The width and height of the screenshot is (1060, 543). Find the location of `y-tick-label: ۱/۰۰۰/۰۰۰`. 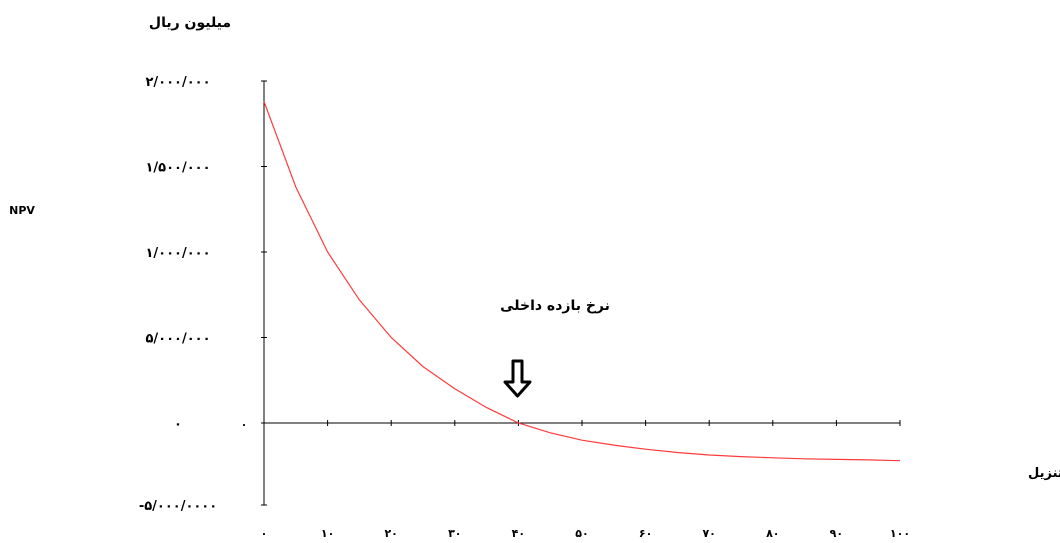

y-tick-label: ۱/۰۰۰/۰۰۰ is located at coordinates (177, 253).